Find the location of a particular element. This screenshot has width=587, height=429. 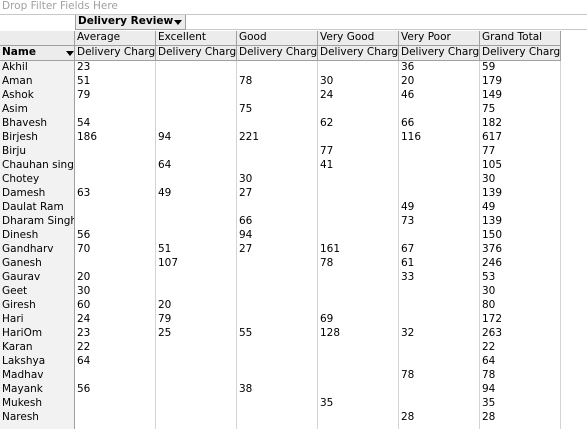

row-label: Geet is located at coordinates (37, 292).